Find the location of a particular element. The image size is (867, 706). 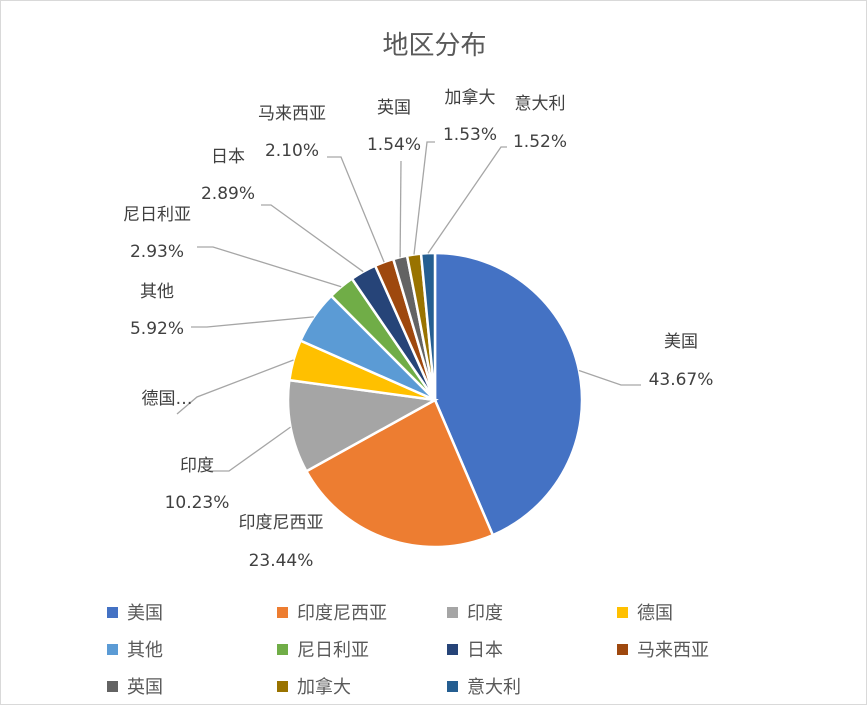

legend-label: 德国 is located at coordinates (655, 613).